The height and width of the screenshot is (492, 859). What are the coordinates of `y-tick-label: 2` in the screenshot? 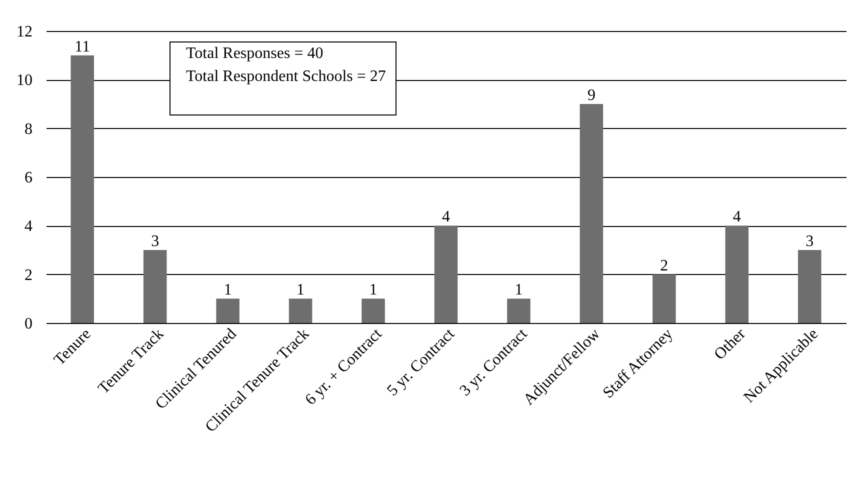 It's located at (28, 275).